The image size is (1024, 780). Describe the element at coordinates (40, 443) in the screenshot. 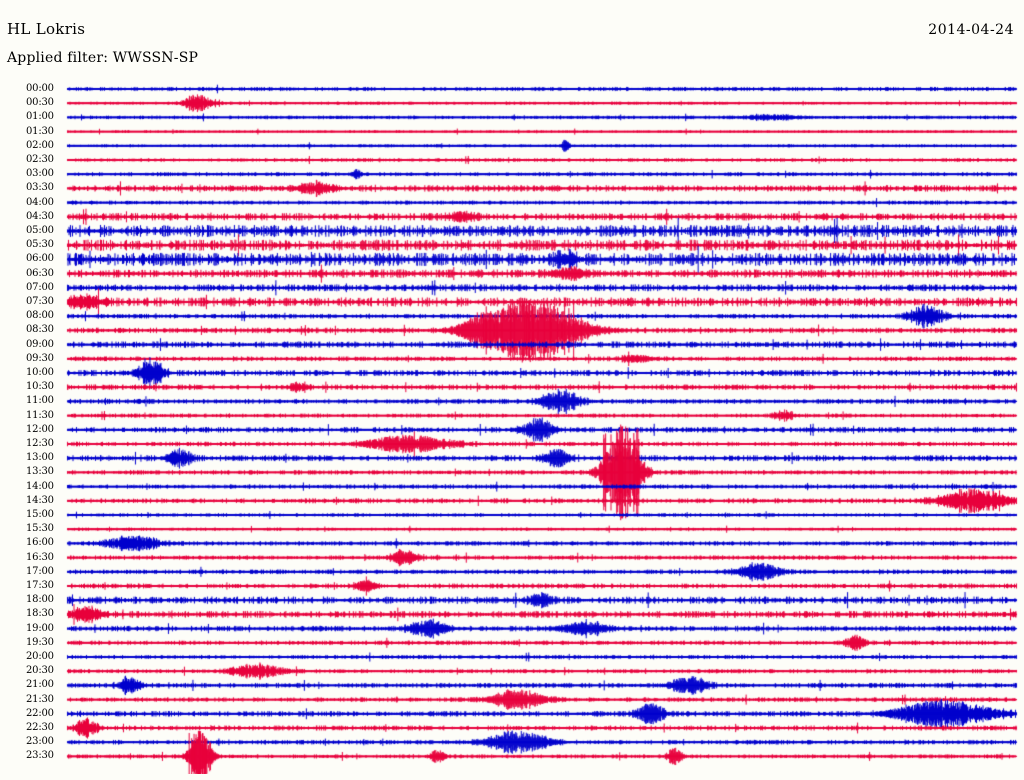

I see `time-label: 12:30` at that location.